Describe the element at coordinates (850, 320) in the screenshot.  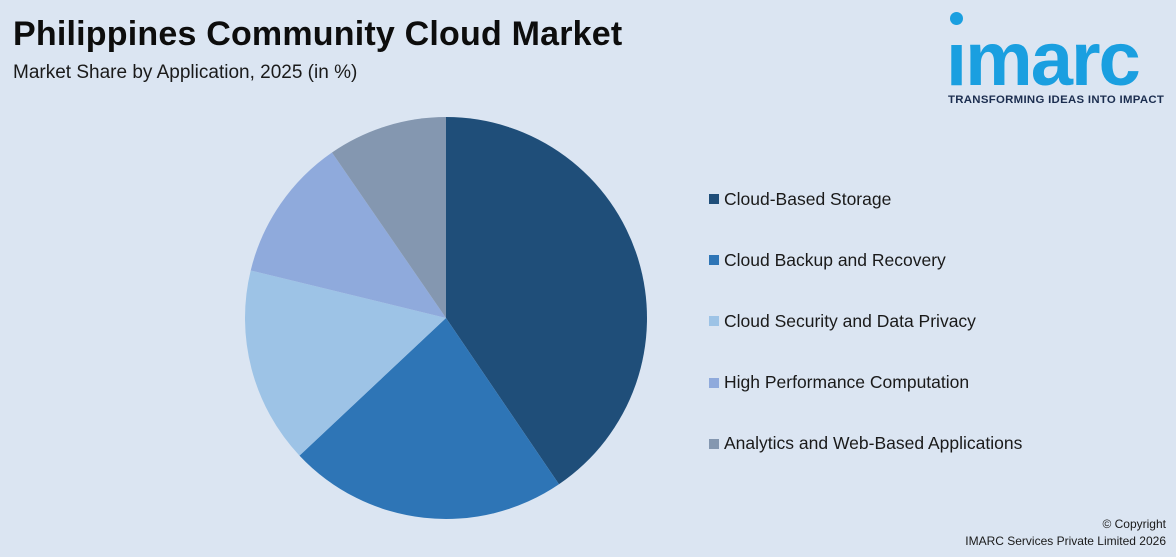
I see `legend-label: Cloud Security and Data Privacy` at that location.